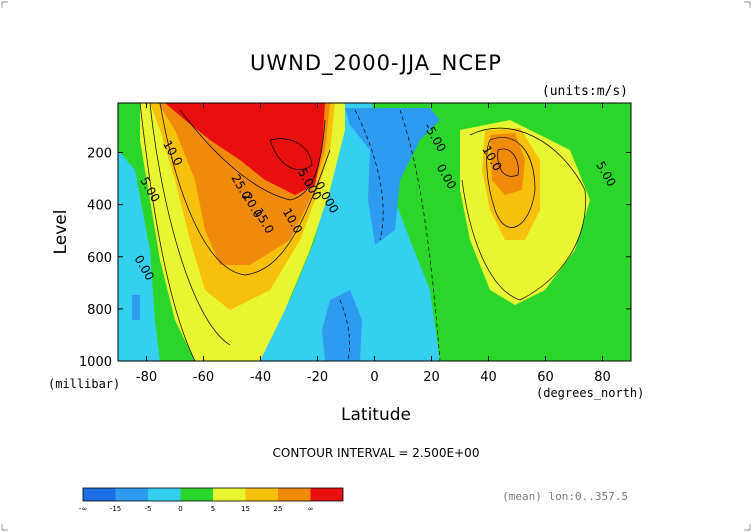  What do you see at coordinates (317, 377) in the screenshot?
I see `x-tick-label: -20` at bounding box center [317, 377].